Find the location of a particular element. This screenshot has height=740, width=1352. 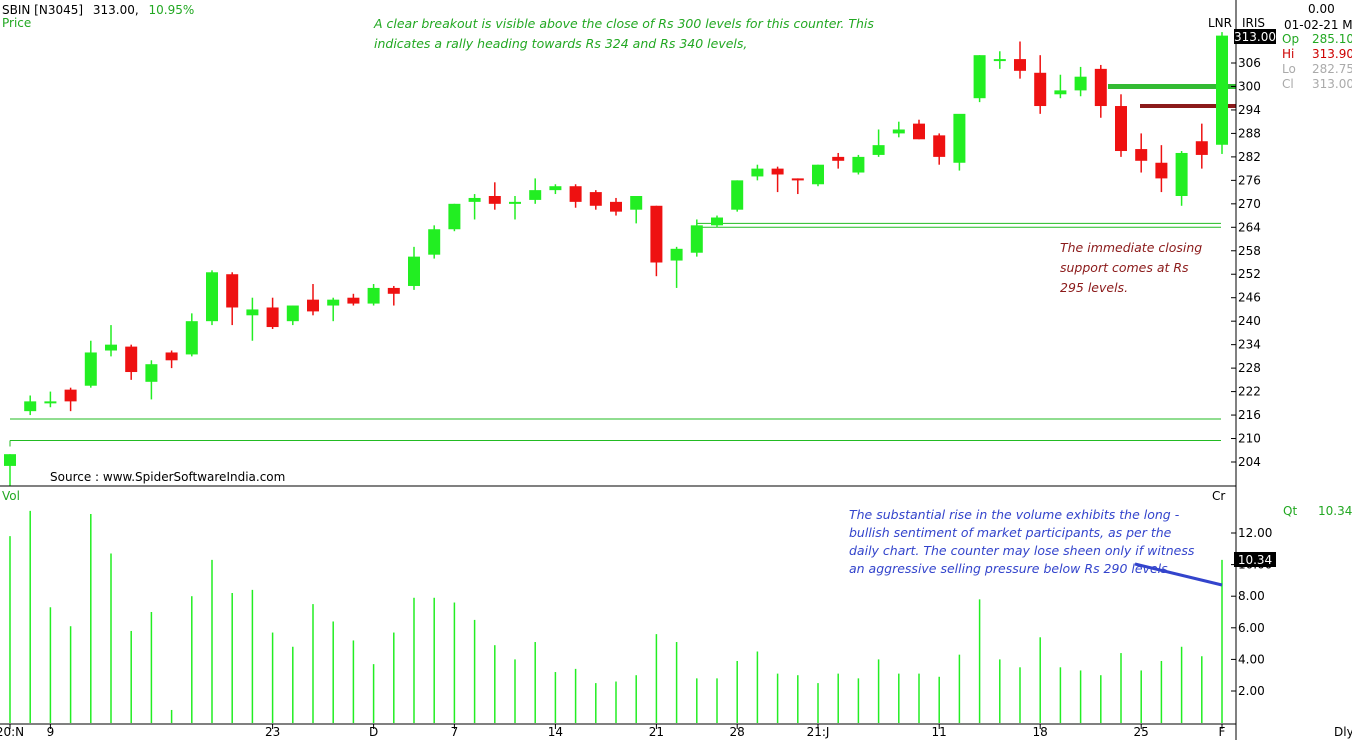

date-tick-label: D is located at coordinates (373, 732).